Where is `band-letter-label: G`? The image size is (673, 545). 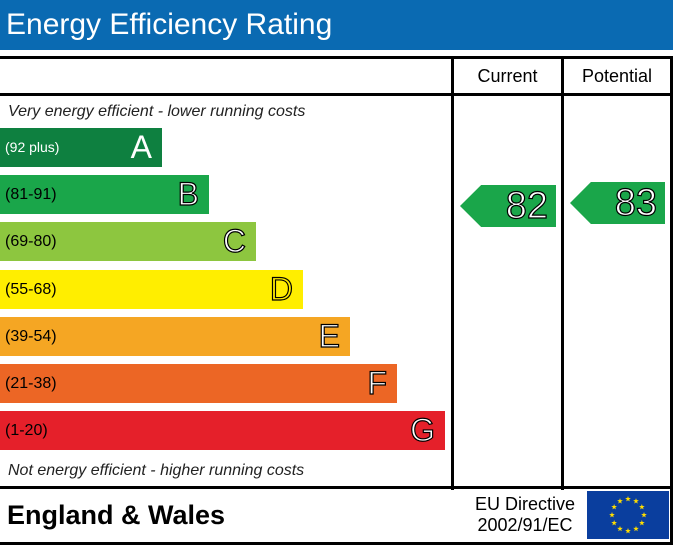
band-letter-label: G is located at coordinates (423, 429).